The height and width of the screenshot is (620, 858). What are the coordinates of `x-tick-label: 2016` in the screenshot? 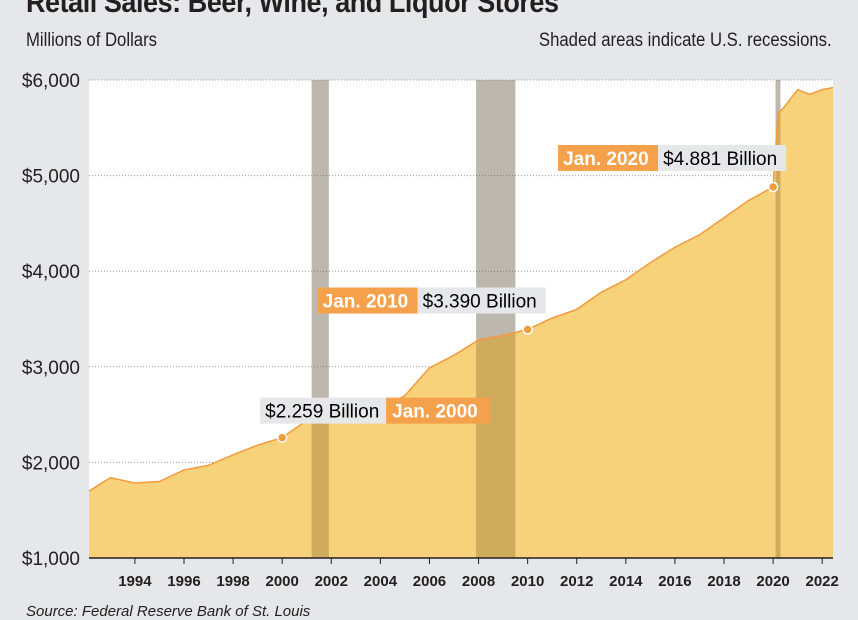 It's located at (674, 581).